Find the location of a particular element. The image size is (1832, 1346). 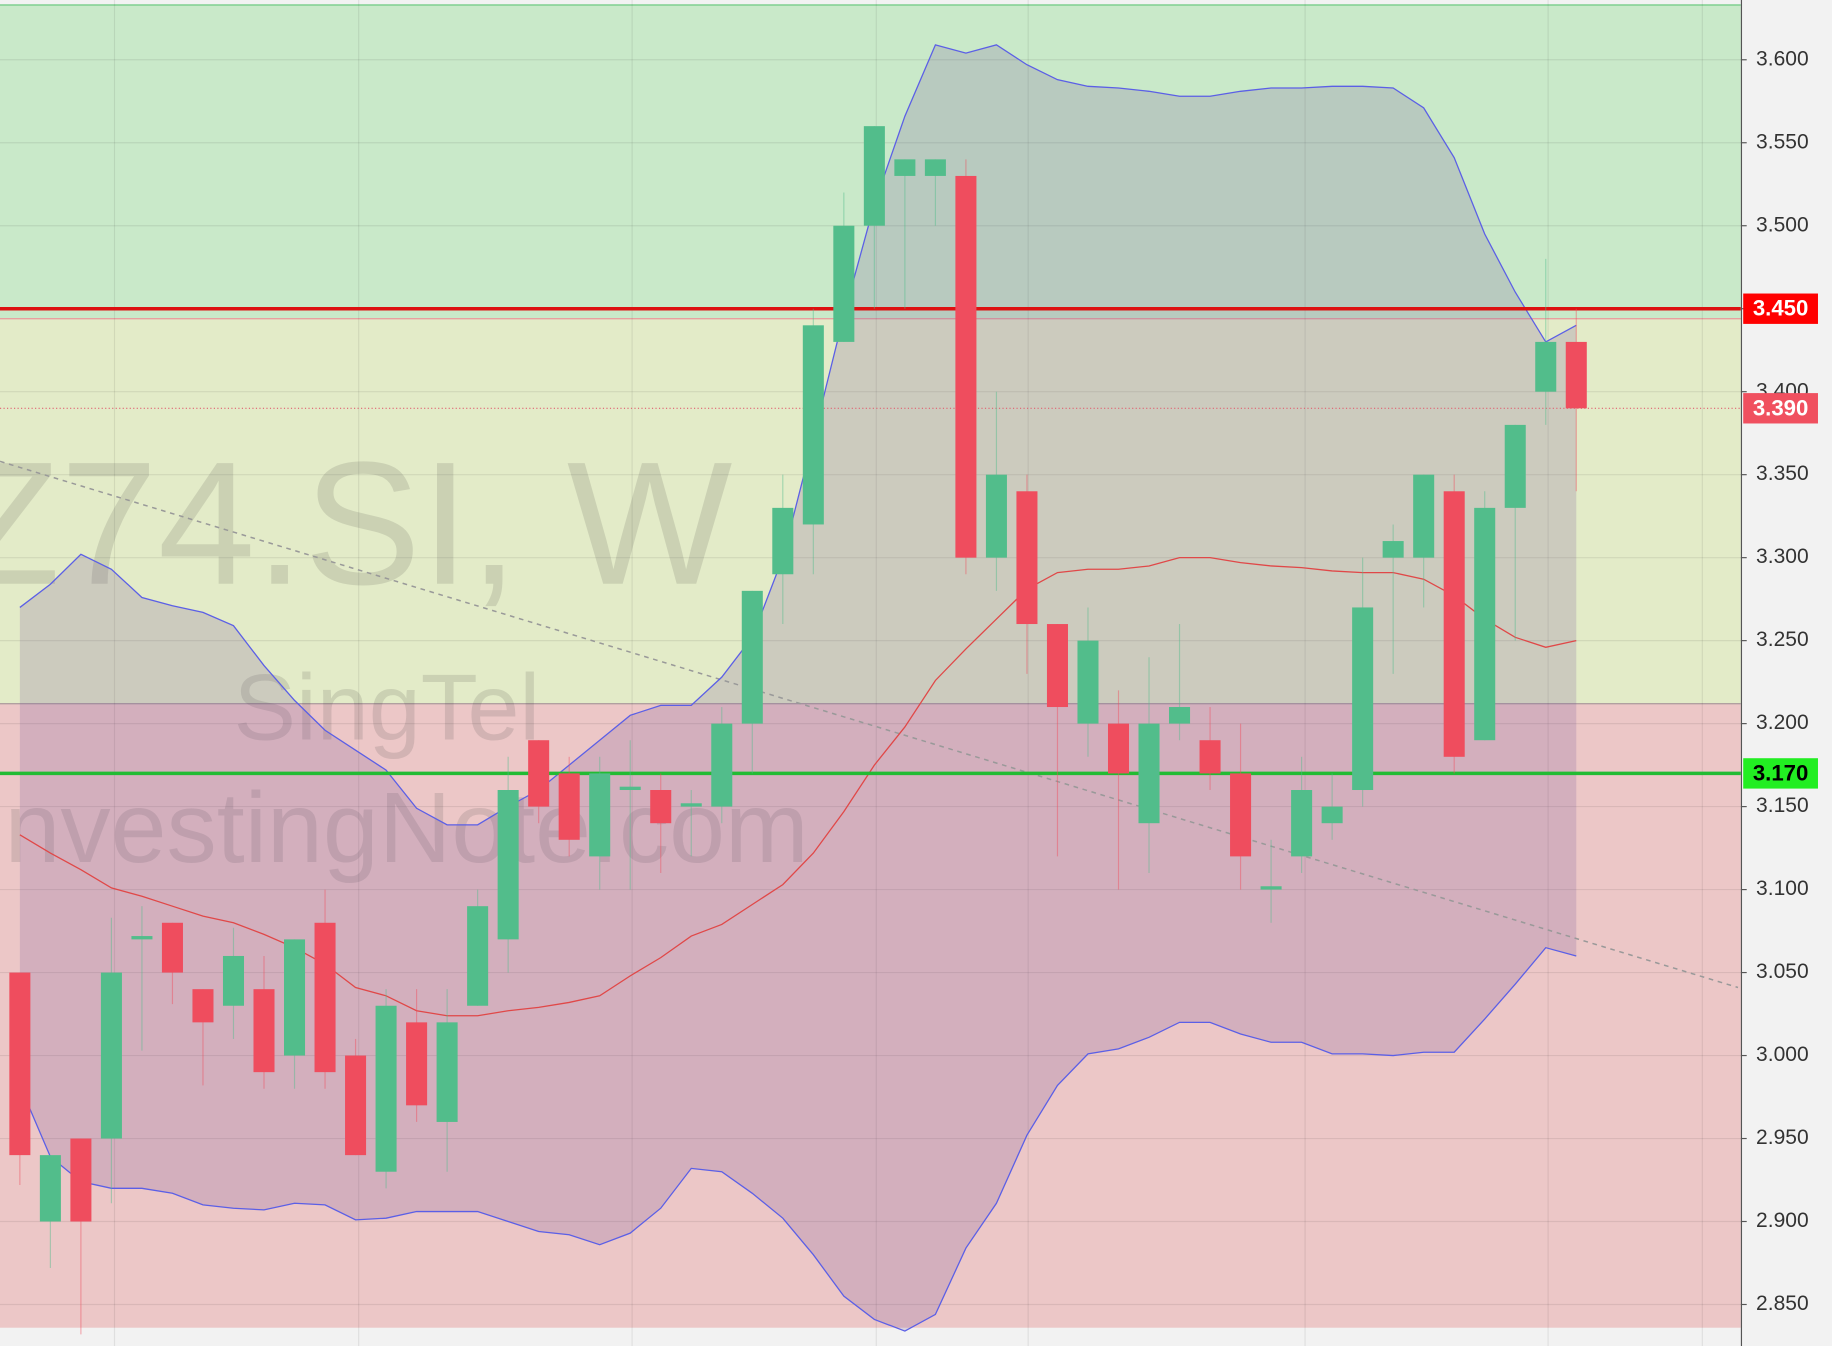

y-tick-label: 3.550 is located at coordinates (1782, 141).